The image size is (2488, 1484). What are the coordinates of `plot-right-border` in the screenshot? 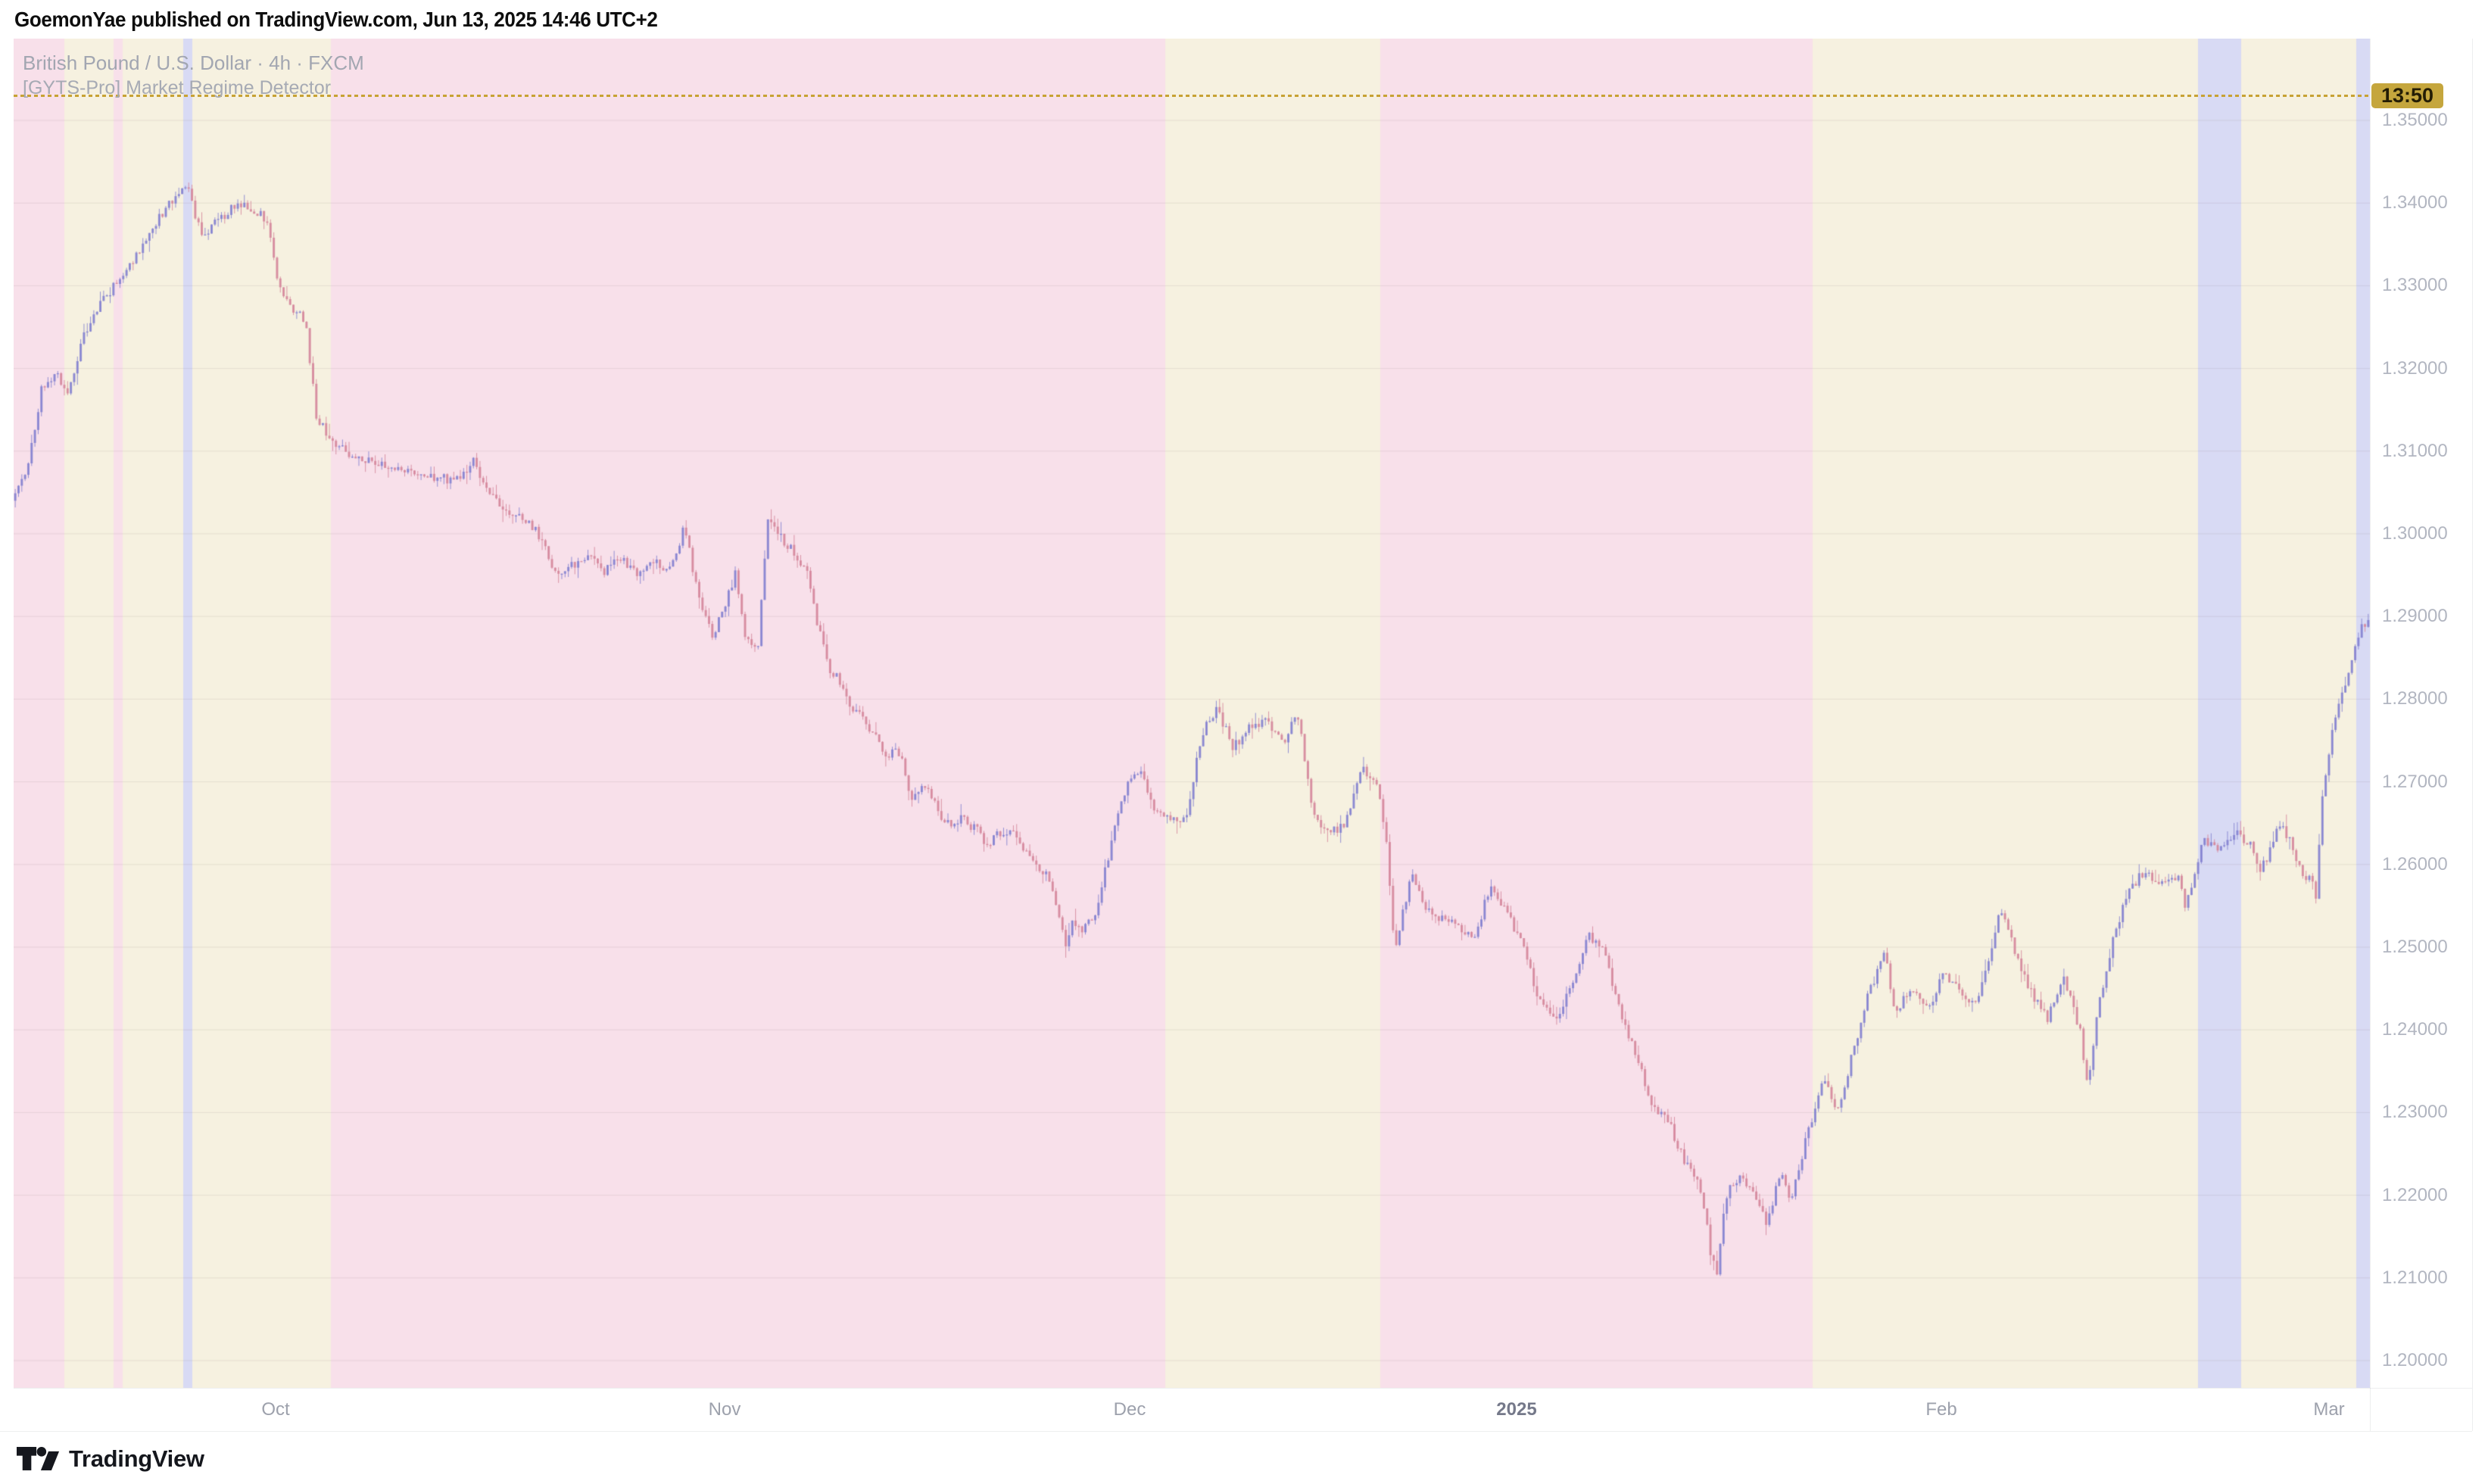 It's located at (2370, 735).